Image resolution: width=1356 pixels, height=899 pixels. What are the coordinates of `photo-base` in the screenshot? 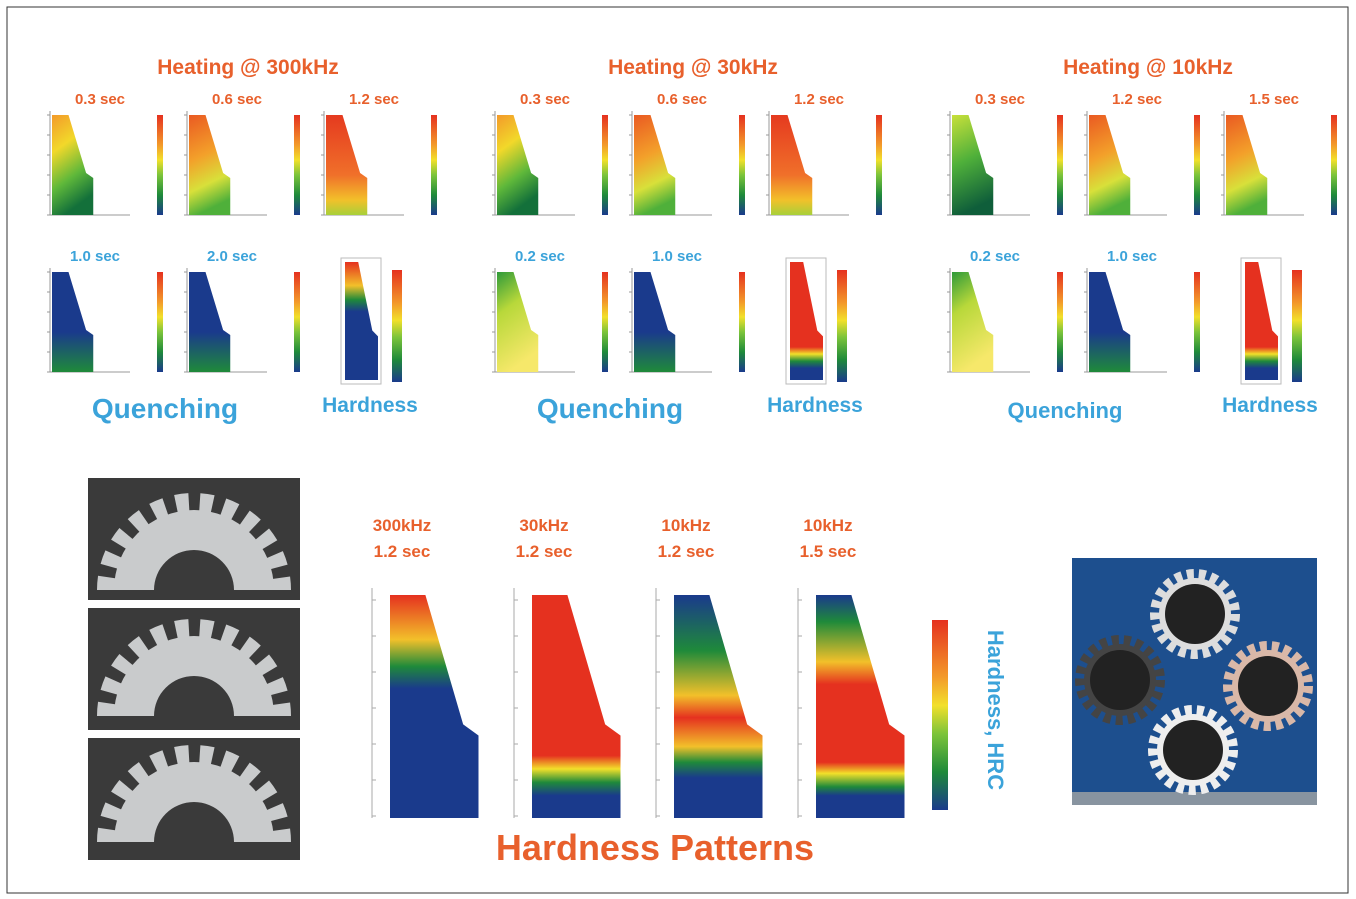 It's located at (1194, 798).